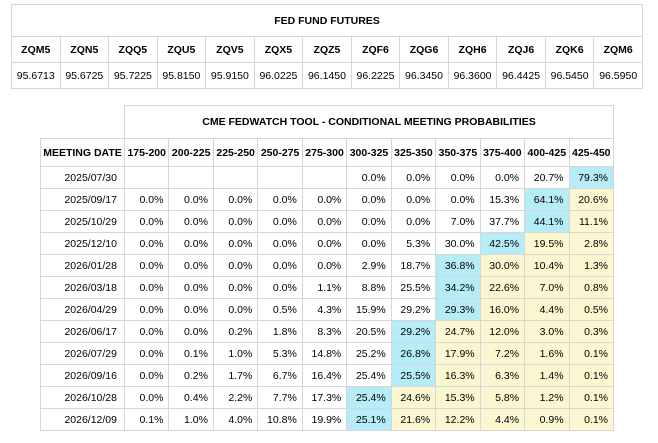 The width and height of the screenshot is (658, 443). I want to click on probability-cell: 4.0%, so click(235, 419).